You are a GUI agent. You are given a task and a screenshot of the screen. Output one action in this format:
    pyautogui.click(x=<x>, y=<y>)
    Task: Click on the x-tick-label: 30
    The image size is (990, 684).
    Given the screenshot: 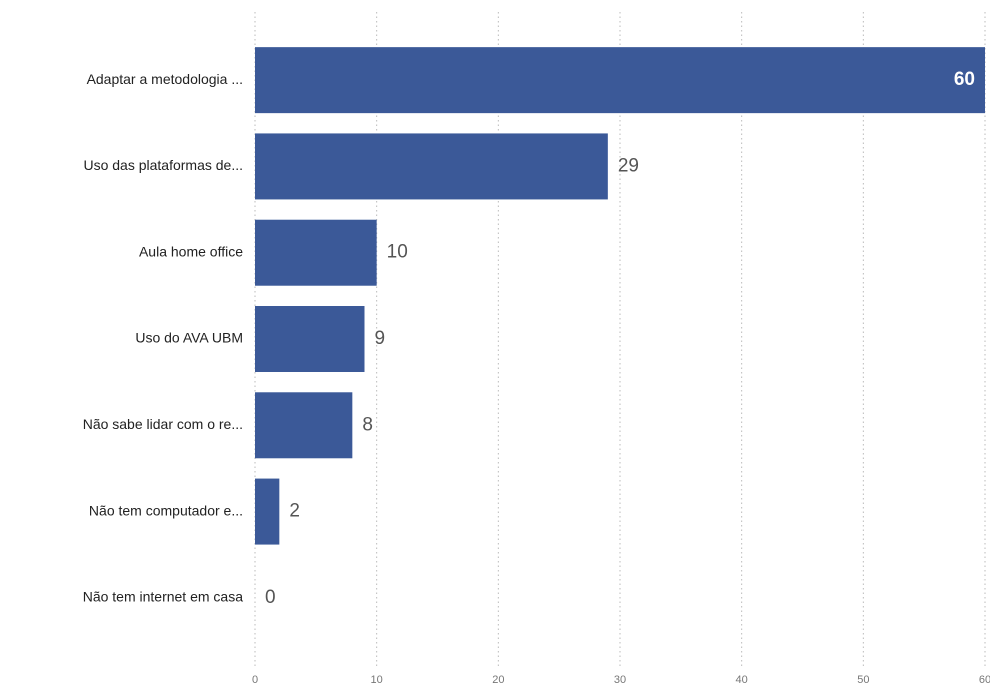 What is the action you would take?
    pyautogui.click(x=620, y=679)
    